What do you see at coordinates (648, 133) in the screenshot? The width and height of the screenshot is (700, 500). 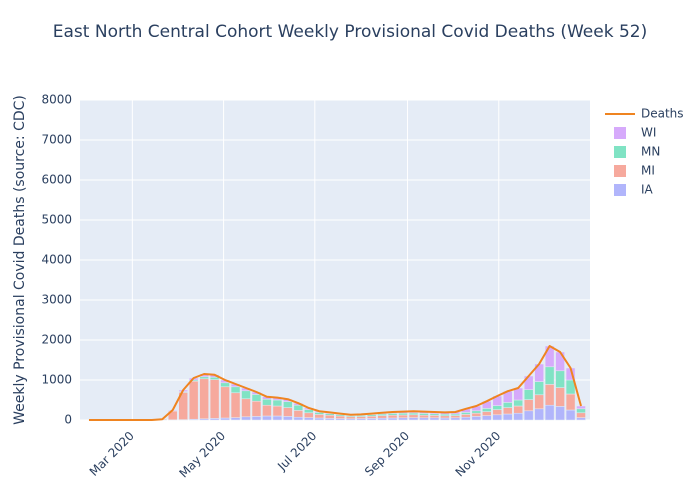 I see `legend-label: WI` at bounding box center [648, 133].